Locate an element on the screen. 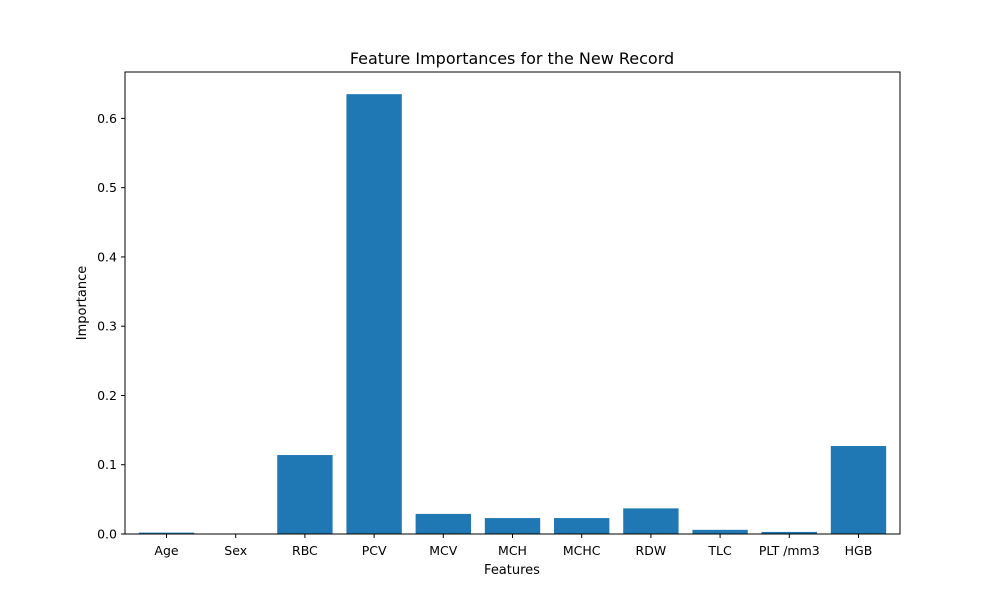 The image size is (1000, 600). bar-mchc is located at coordinates (582, 526).